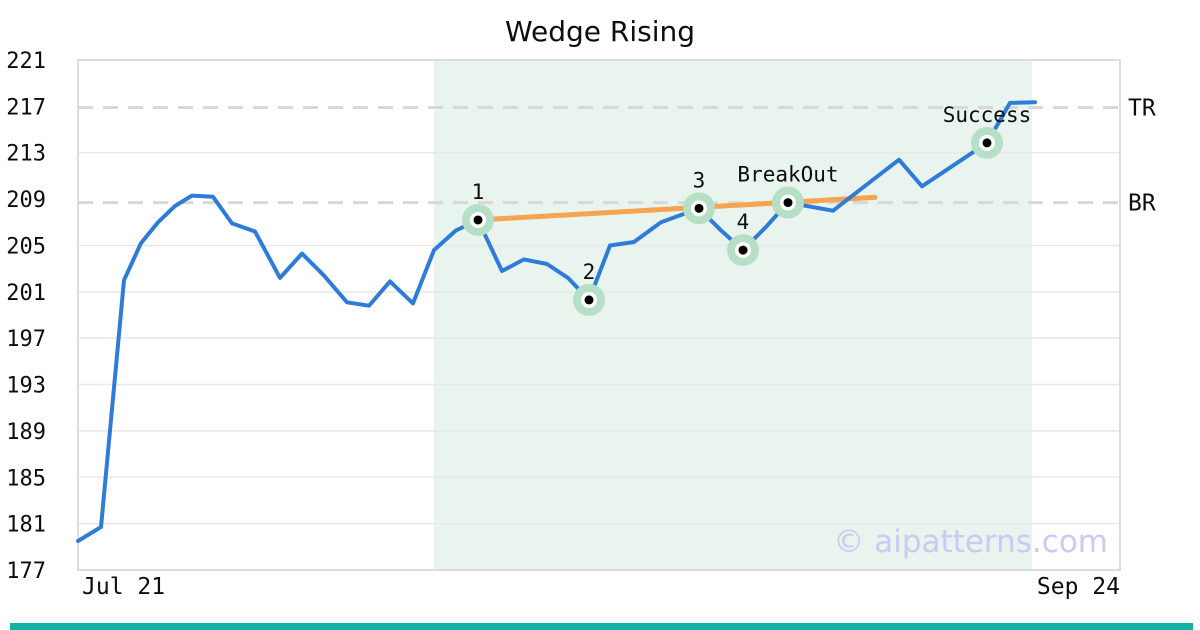 This screenshot has width=1200, height=630. I want to click on y-tick-label: 221, so click(26, 61).